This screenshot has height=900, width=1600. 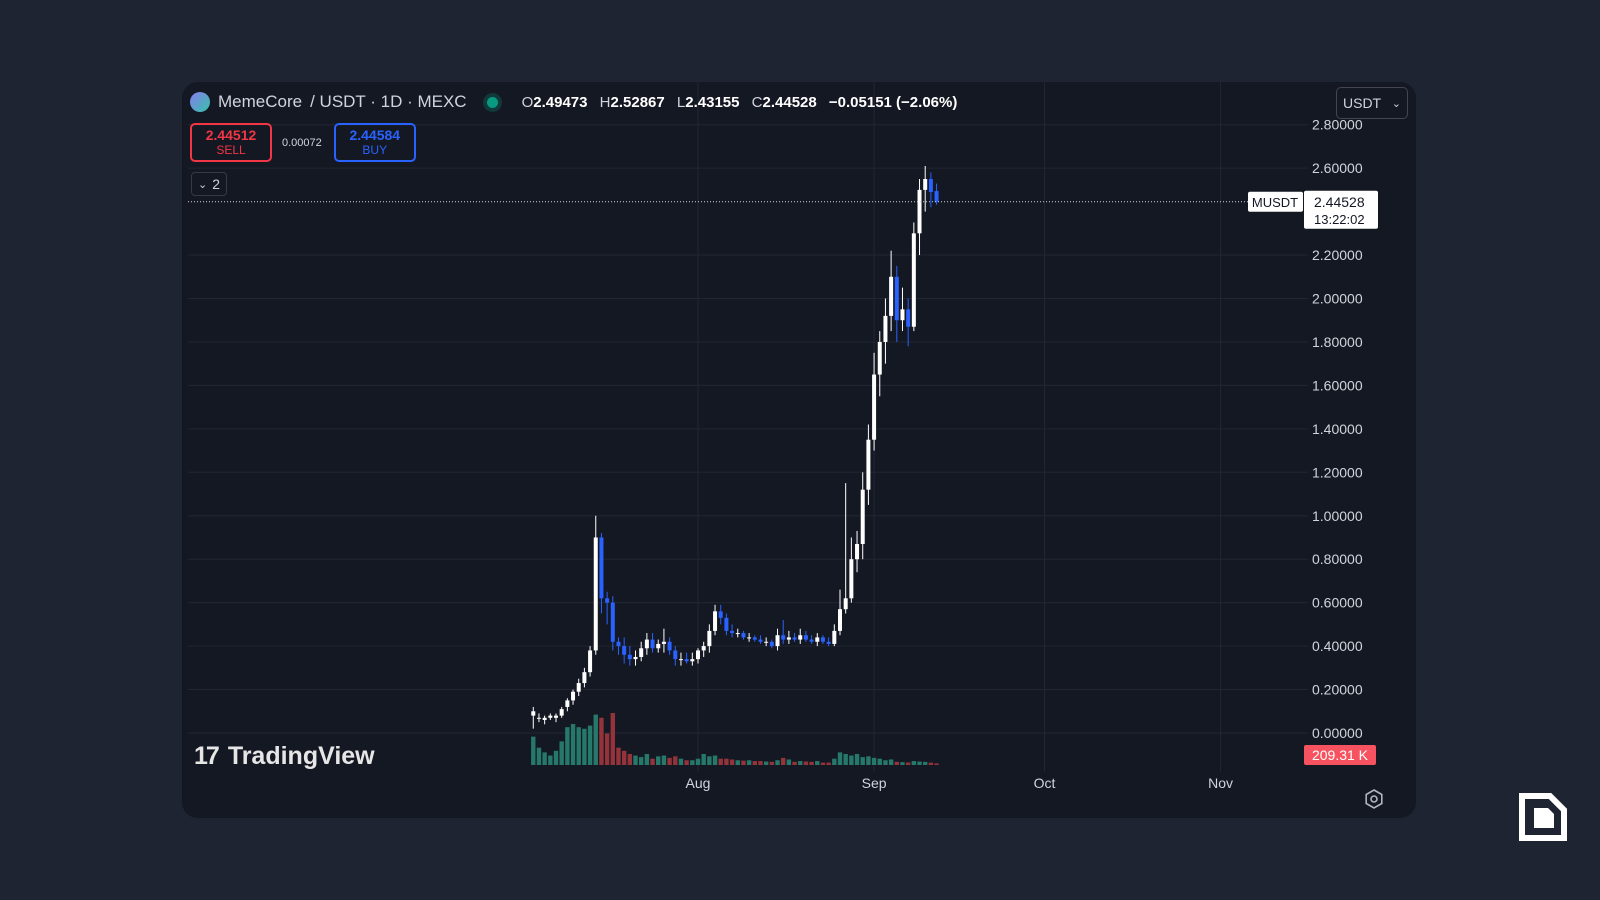 I want to click on tradingview-wordmark: TradingView, so click(x=301, y=756).